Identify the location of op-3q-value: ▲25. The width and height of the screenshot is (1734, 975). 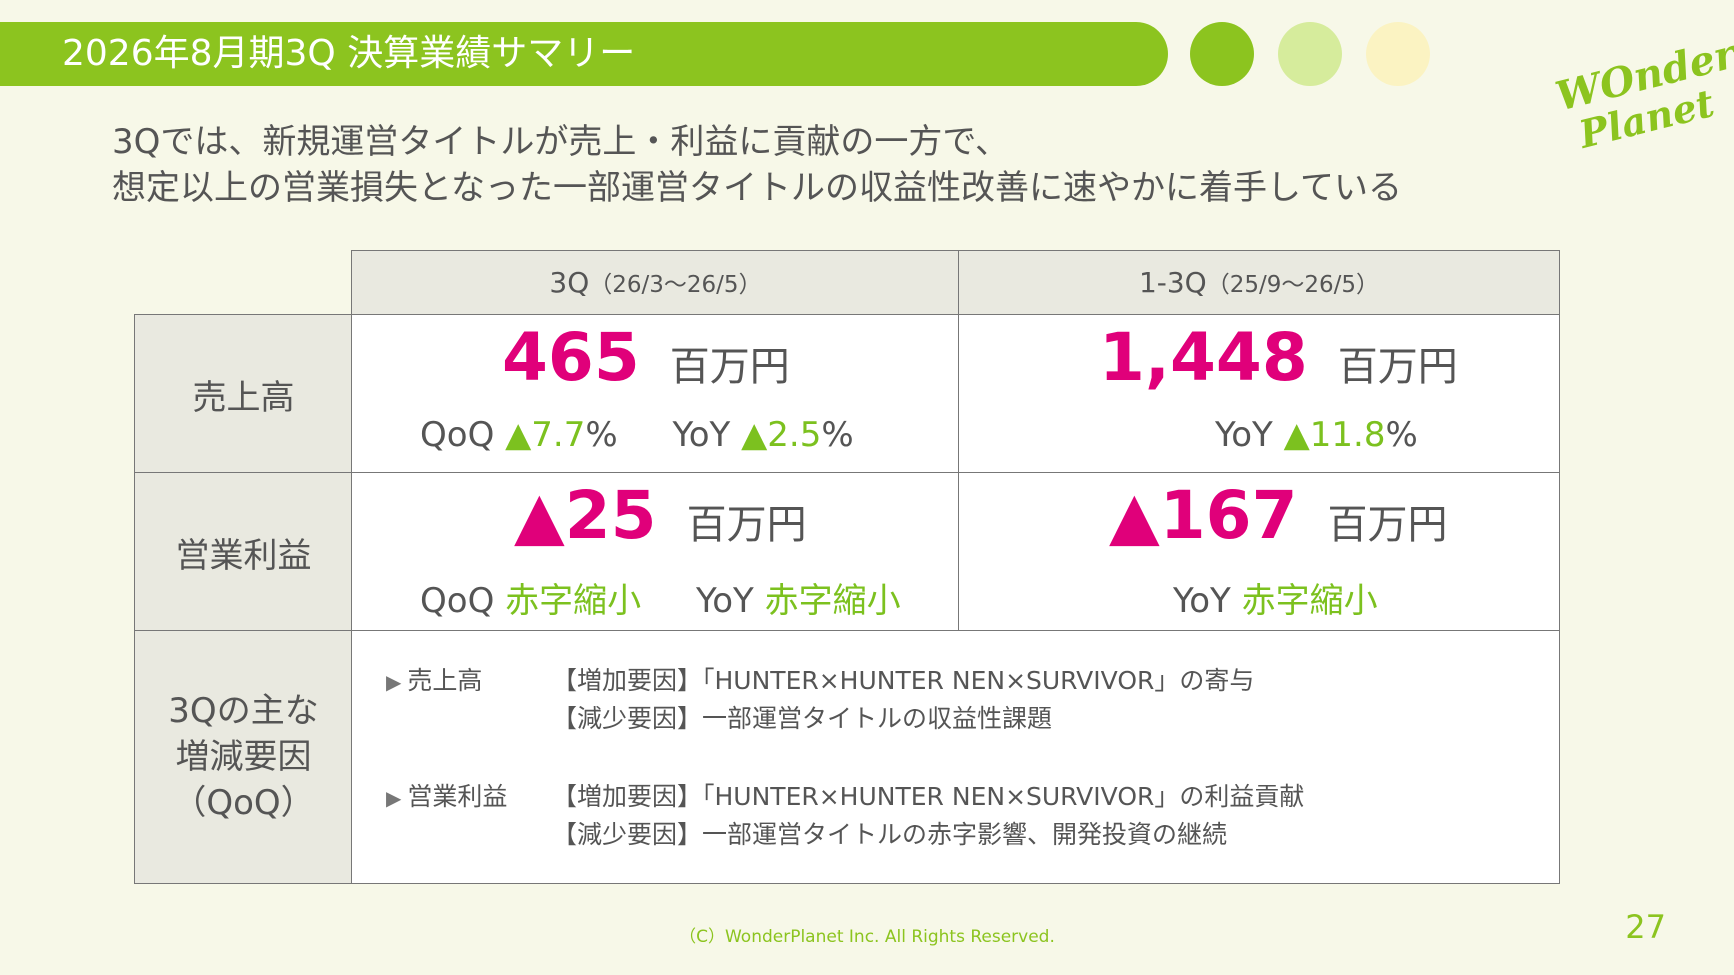
(585, 515).